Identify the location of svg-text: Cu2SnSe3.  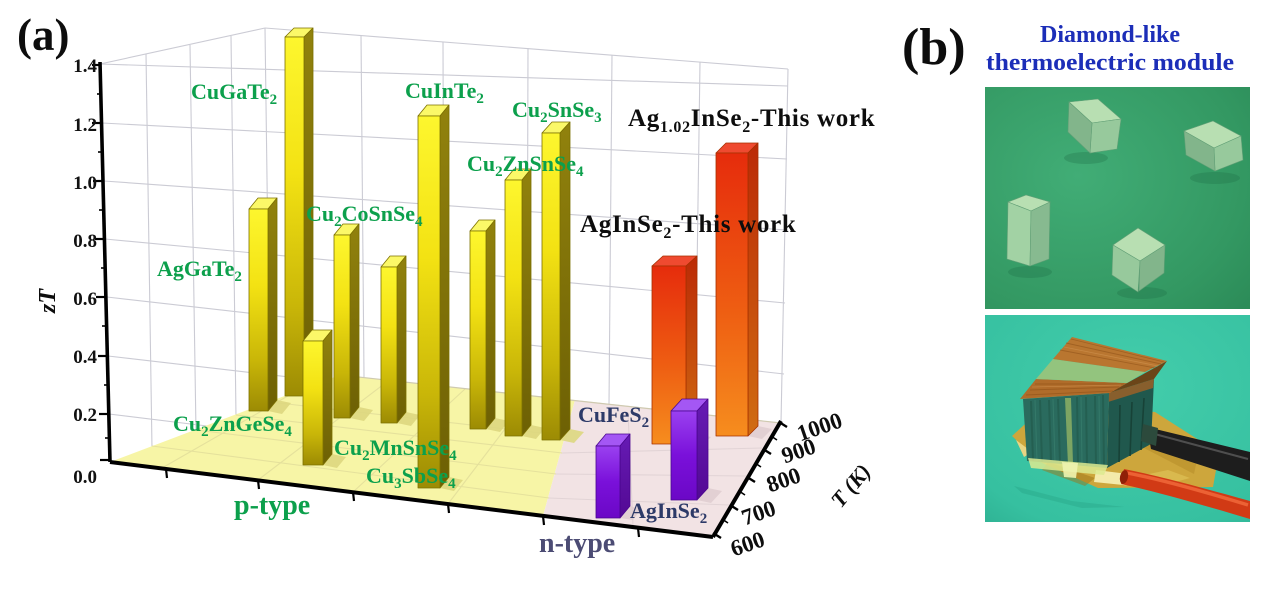
(557, 111).